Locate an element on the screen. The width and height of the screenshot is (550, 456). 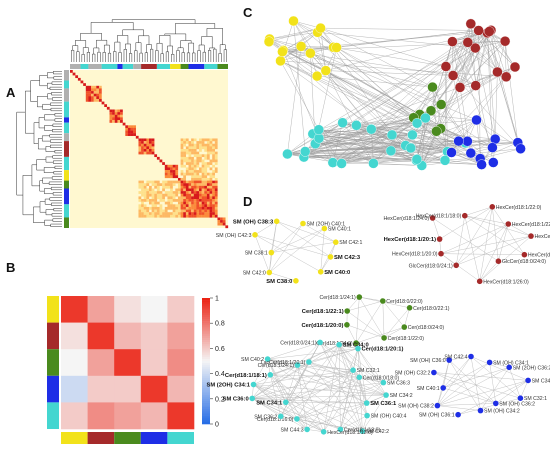
network-node-blue is located at coordinates (492, 147).